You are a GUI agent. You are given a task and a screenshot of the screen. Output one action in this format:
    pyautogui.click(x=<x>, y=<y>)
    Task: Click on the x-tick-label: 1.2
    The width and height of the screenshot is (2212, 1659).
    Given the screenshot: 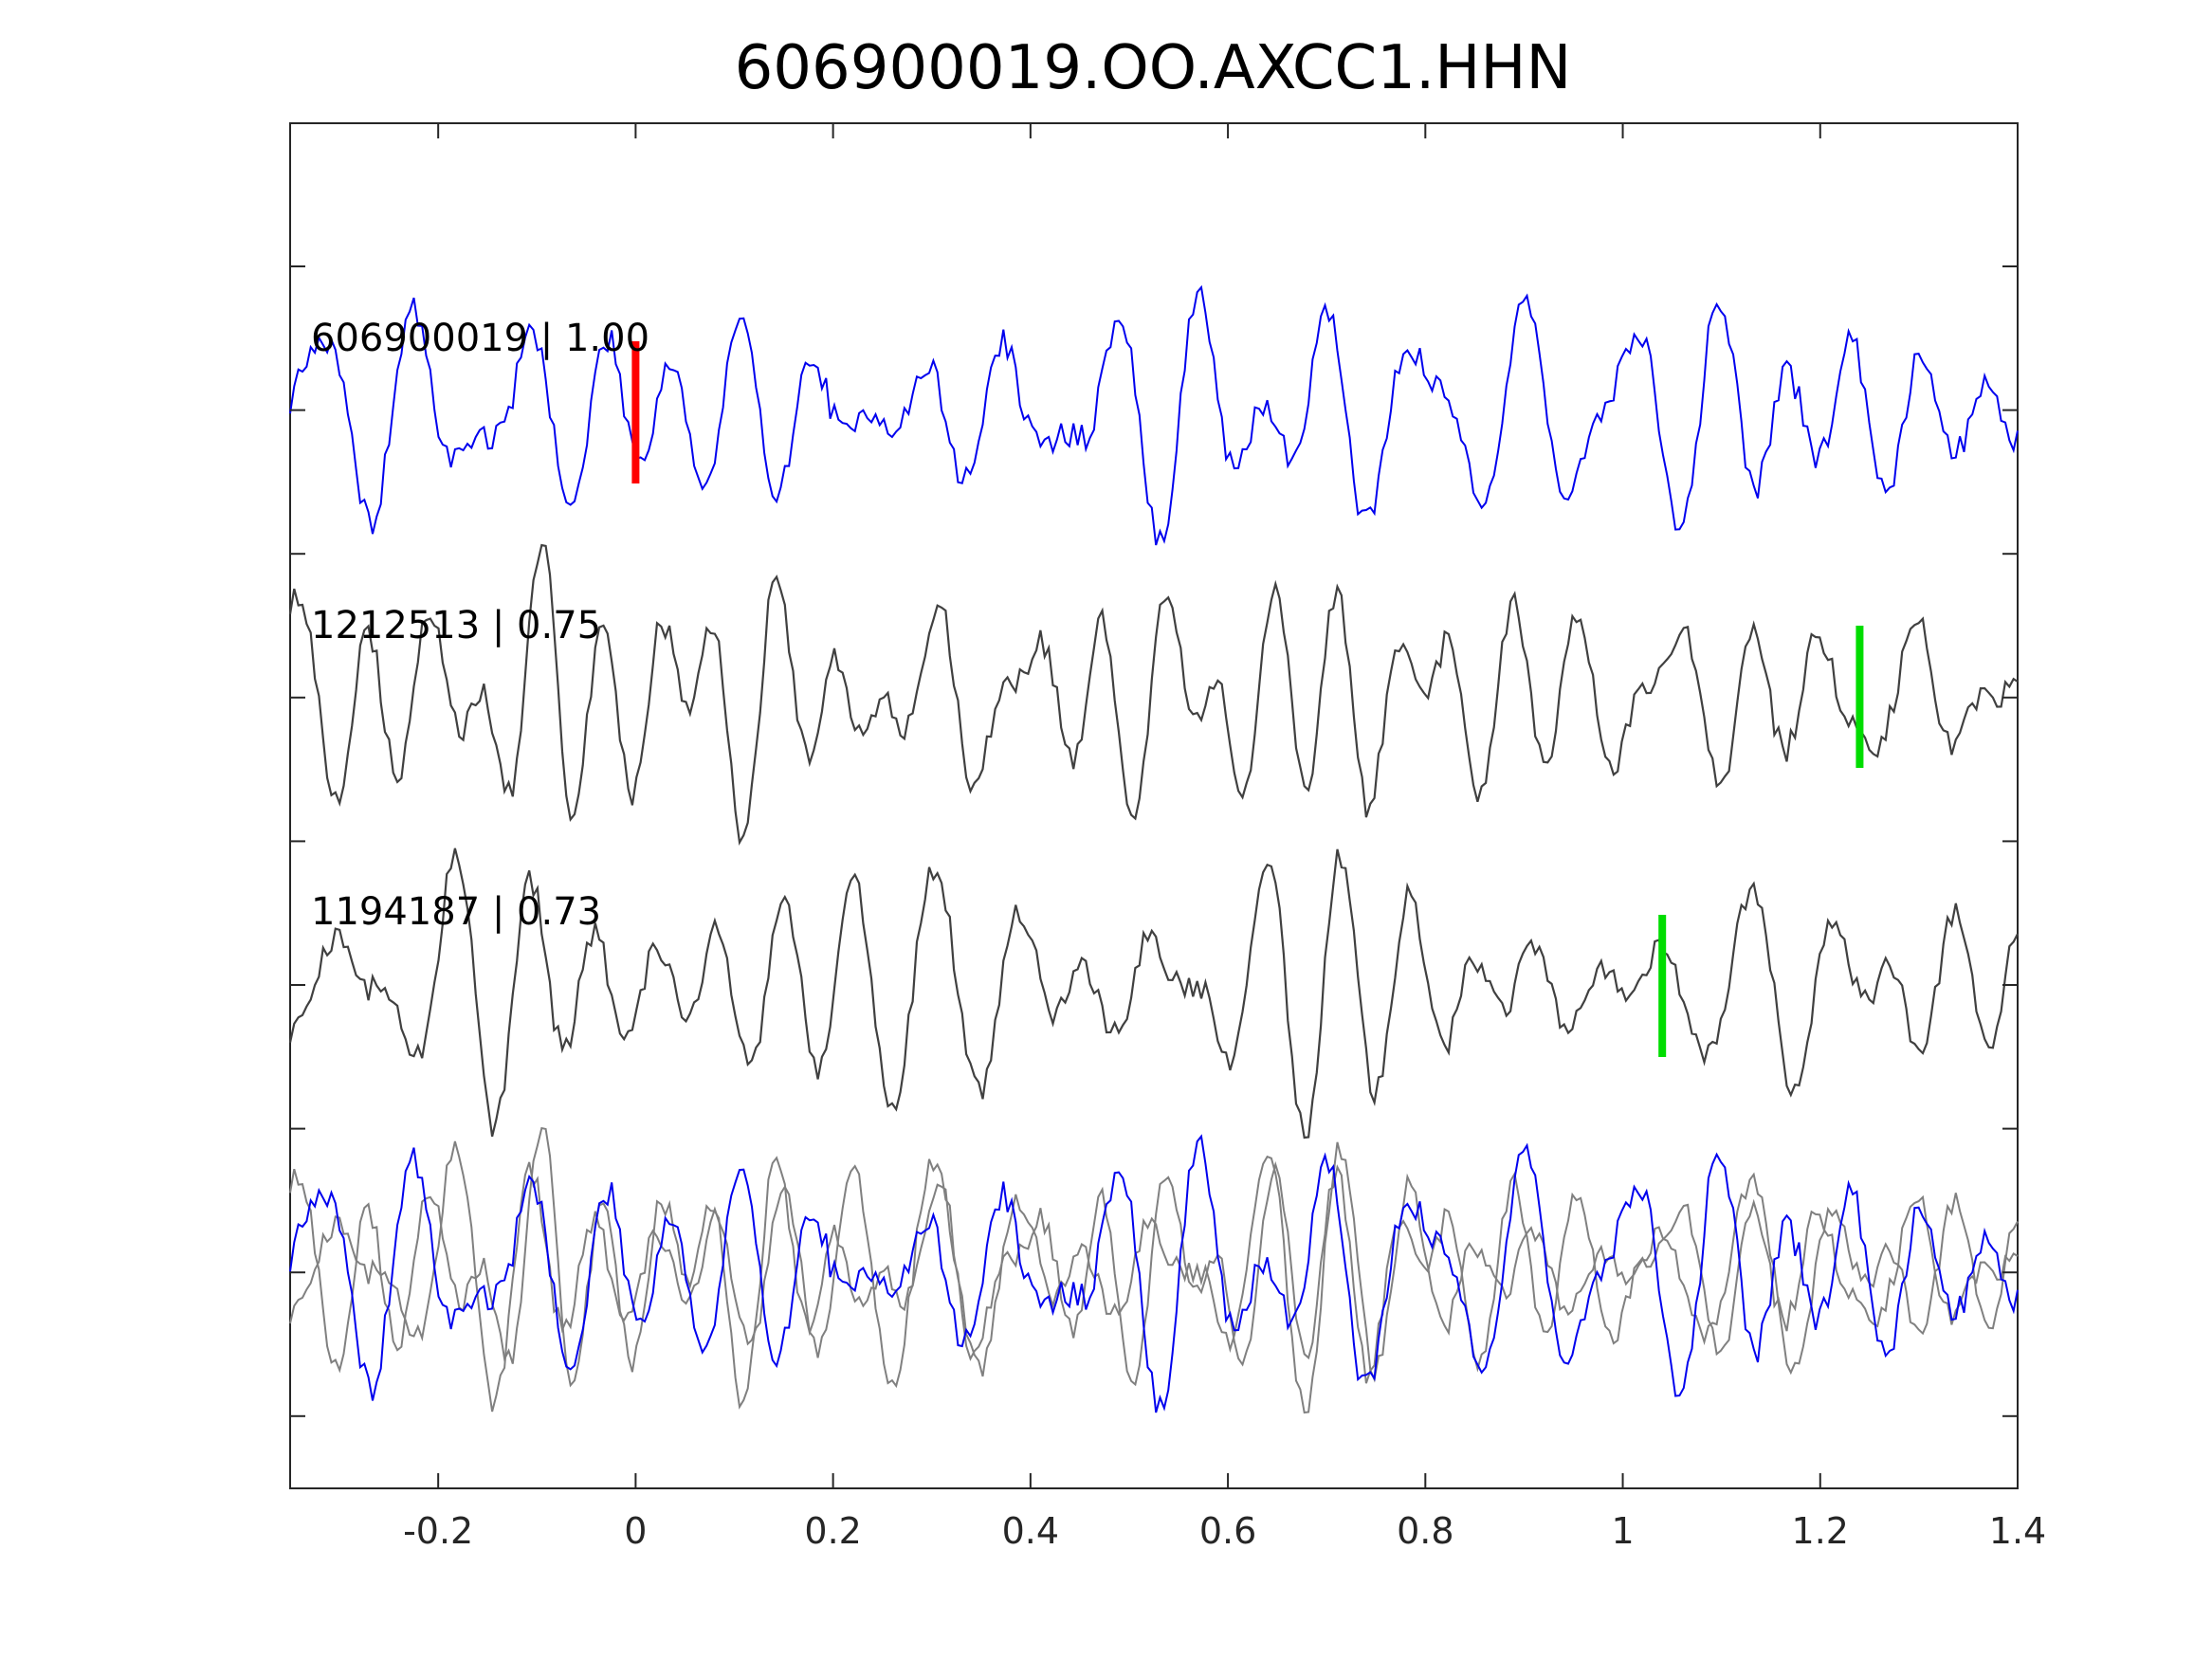 What is the action you would take?
    pyautogui.click(x=1820, y=1531)
    